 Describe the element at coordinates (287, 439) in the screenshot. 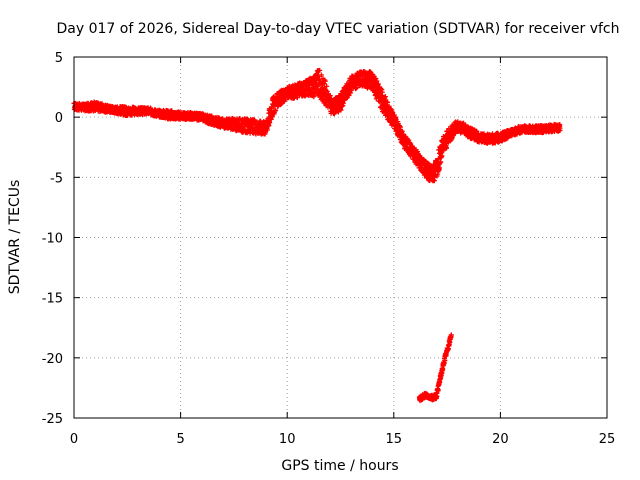

I see `x-tick-label: 10` at that location.